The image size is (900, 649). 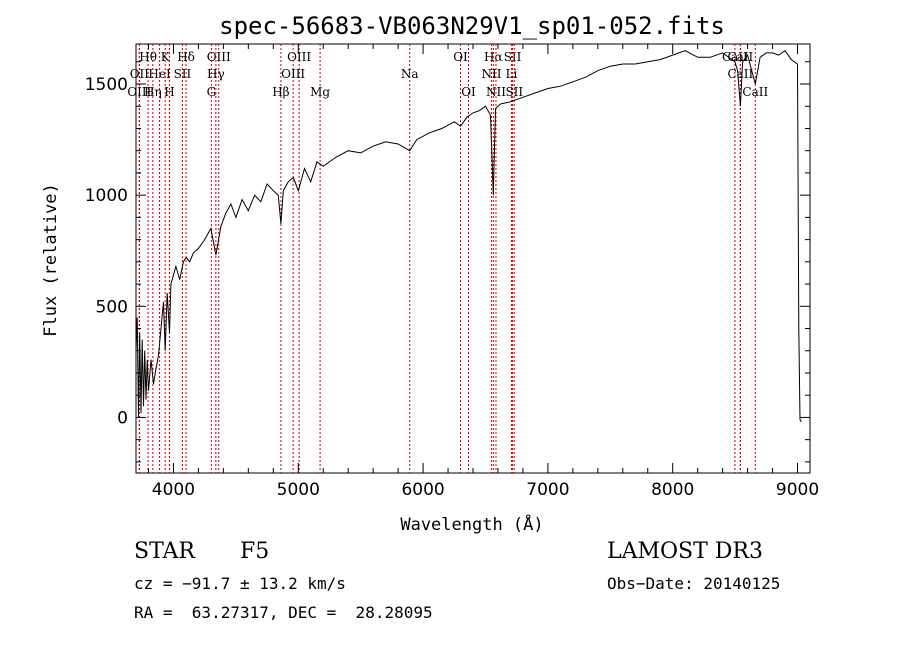 I want to click on y-tick-label-2: 1000, so click(x=106, y=196).